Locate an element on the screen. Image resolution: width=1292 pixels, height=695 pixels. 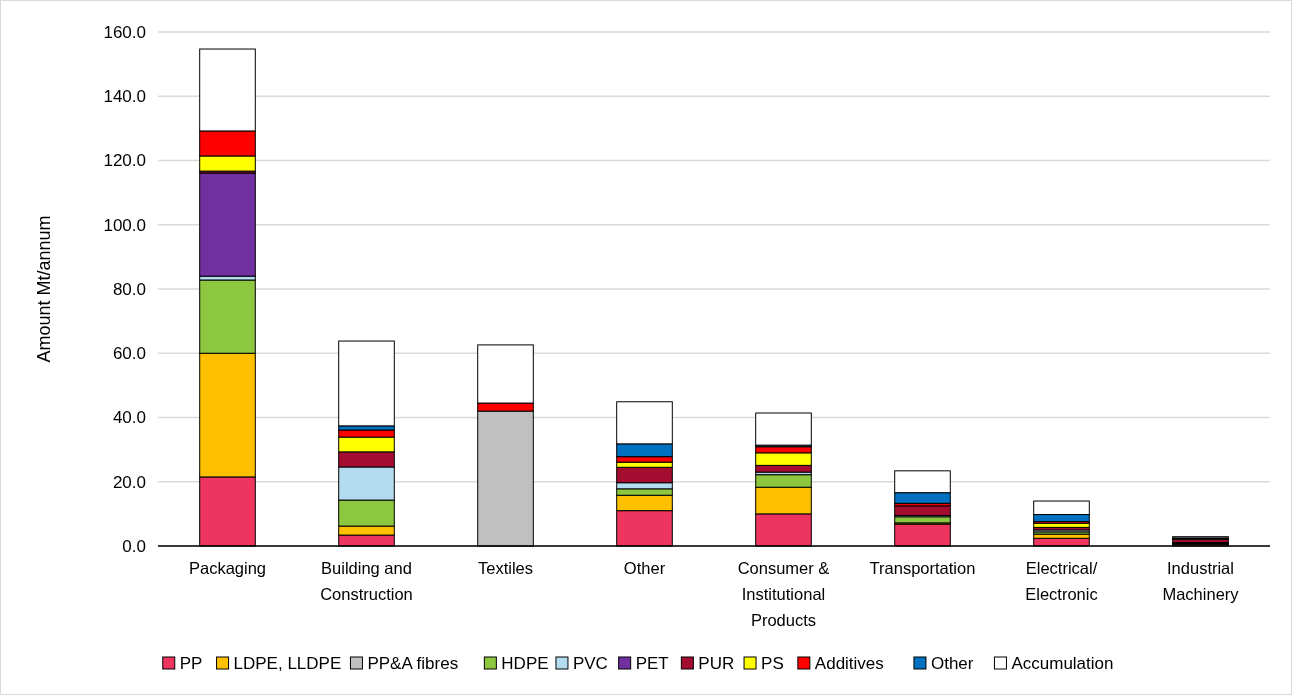
y-tick-label: 80.0 is located at coordinates (129, 289).